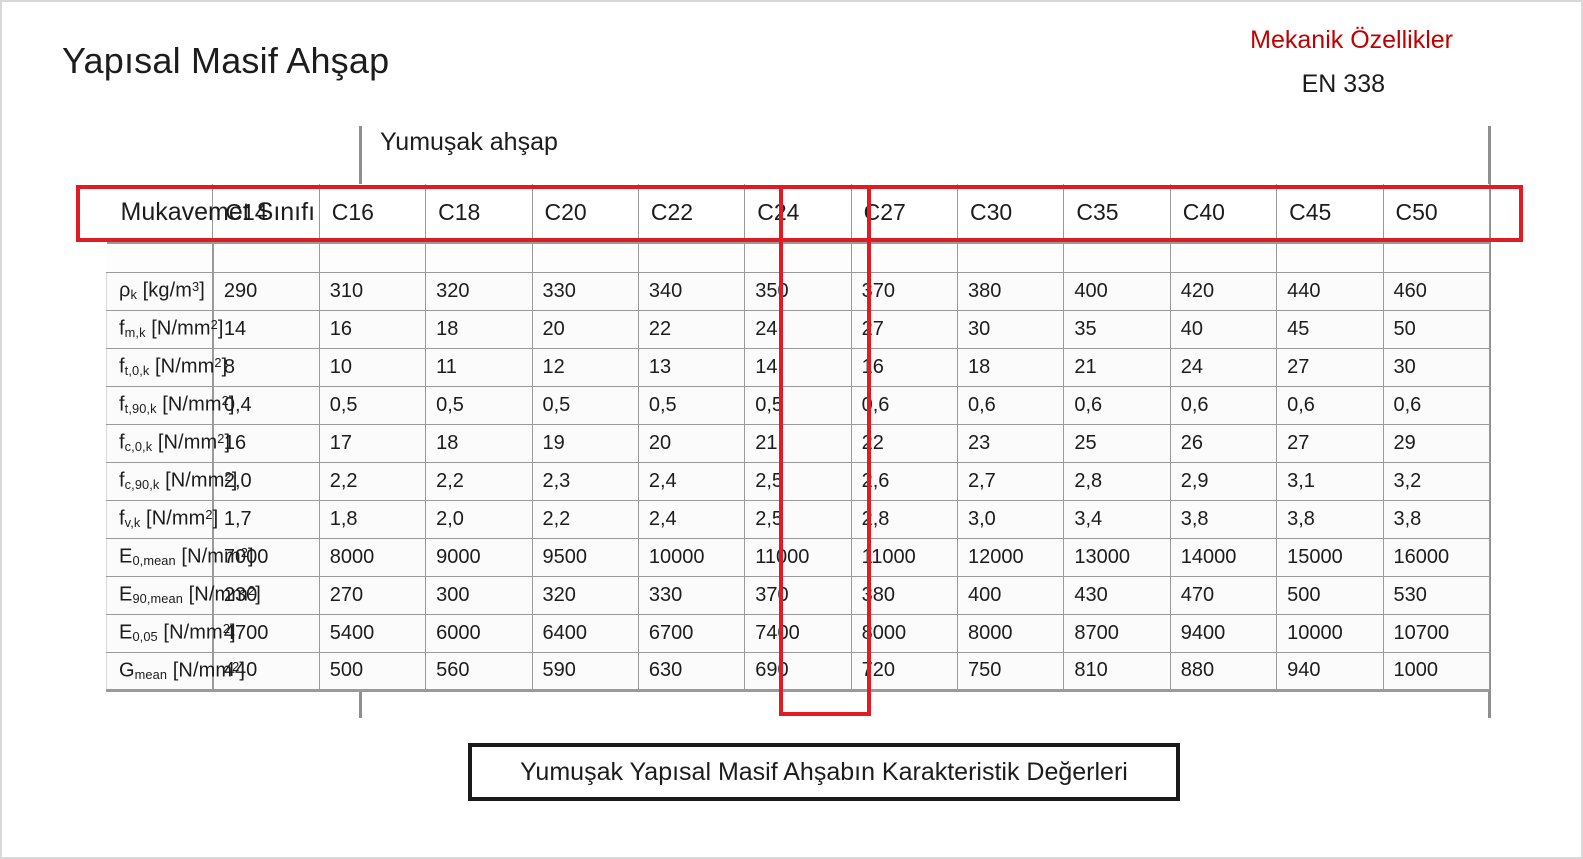  I want to click on data-cell-c35: 400, so click(1117, 291).